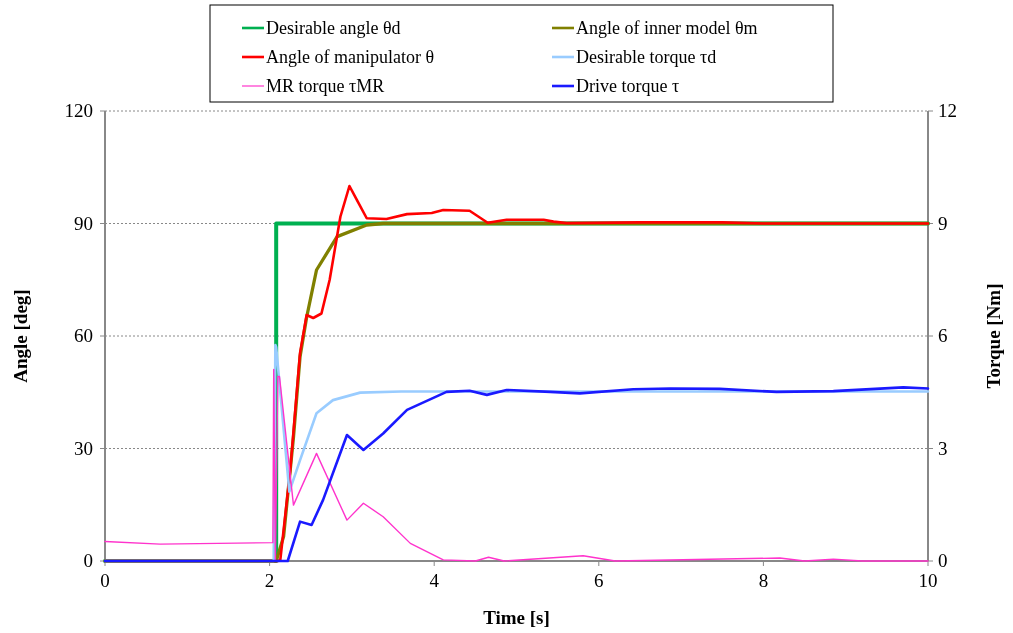 The image size is (1013, 633). Describe the element at coordinates (599, 580) in the screenshot. I see `x-tick-label: 6` at that location.